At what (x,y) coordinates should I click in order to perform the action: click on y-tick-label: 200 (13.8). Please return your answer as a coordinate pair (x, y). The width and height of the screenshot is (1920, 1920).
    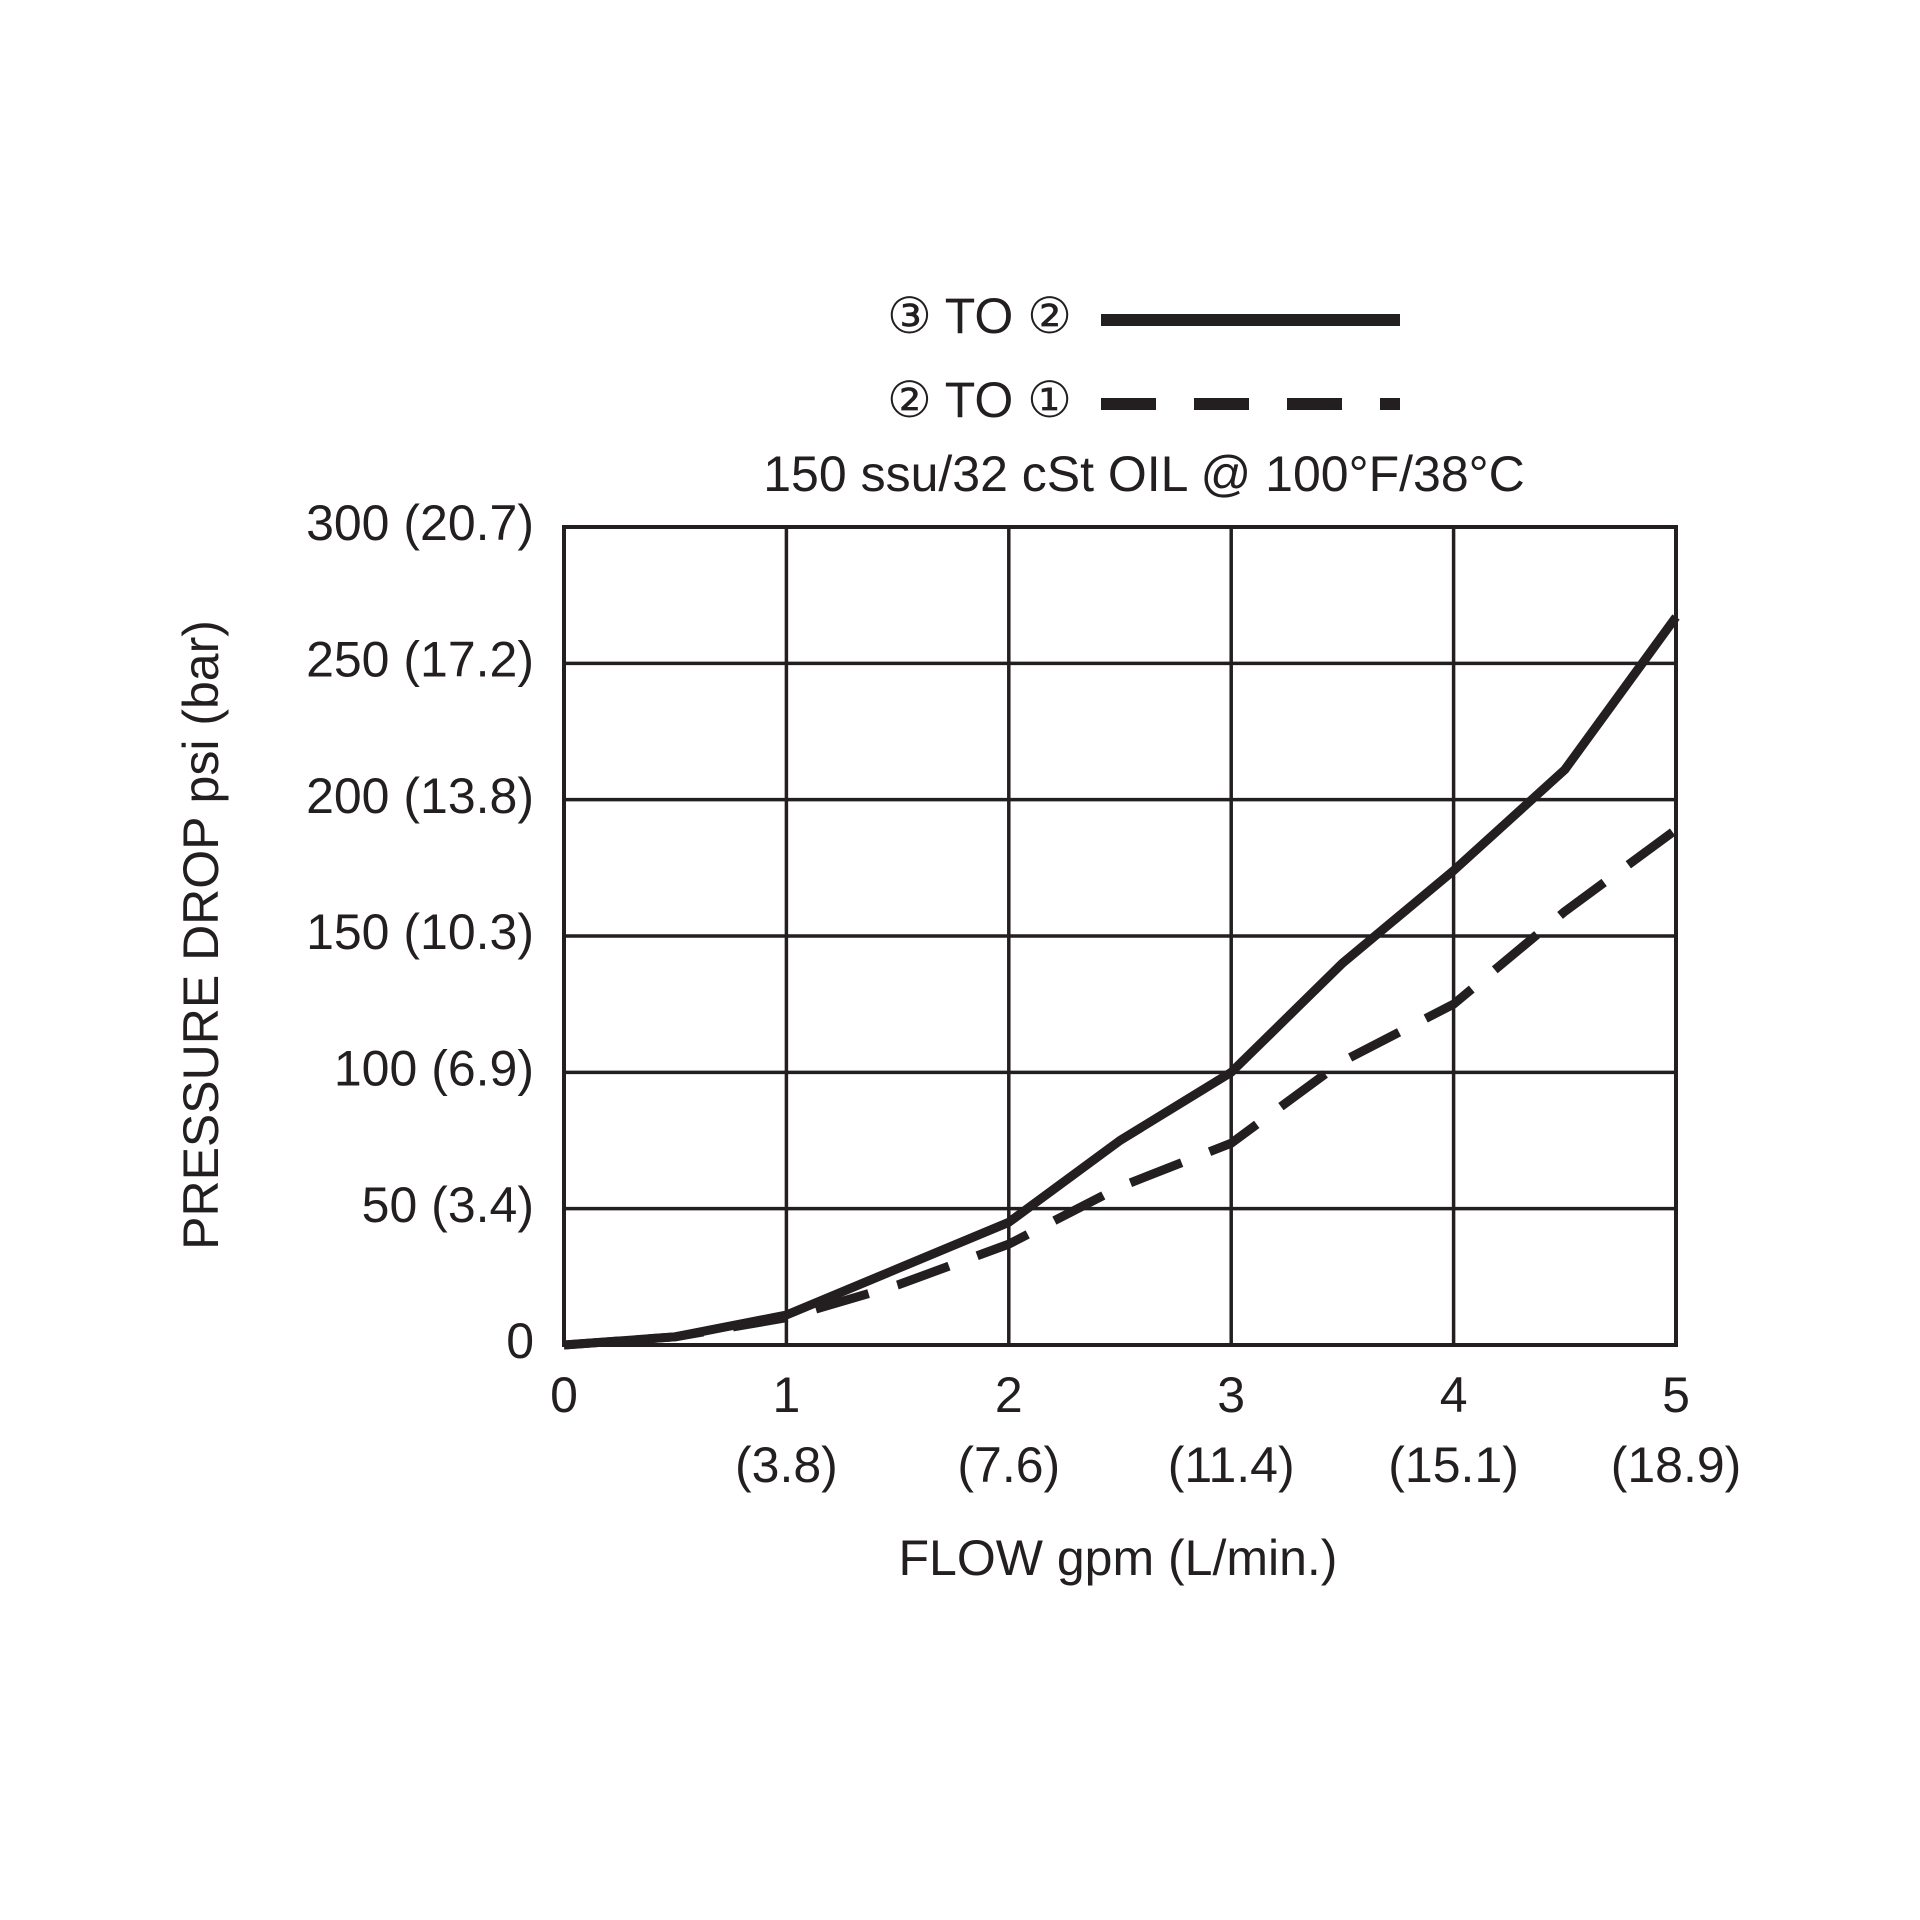
    Looking at the image, I should click on (420, 796).